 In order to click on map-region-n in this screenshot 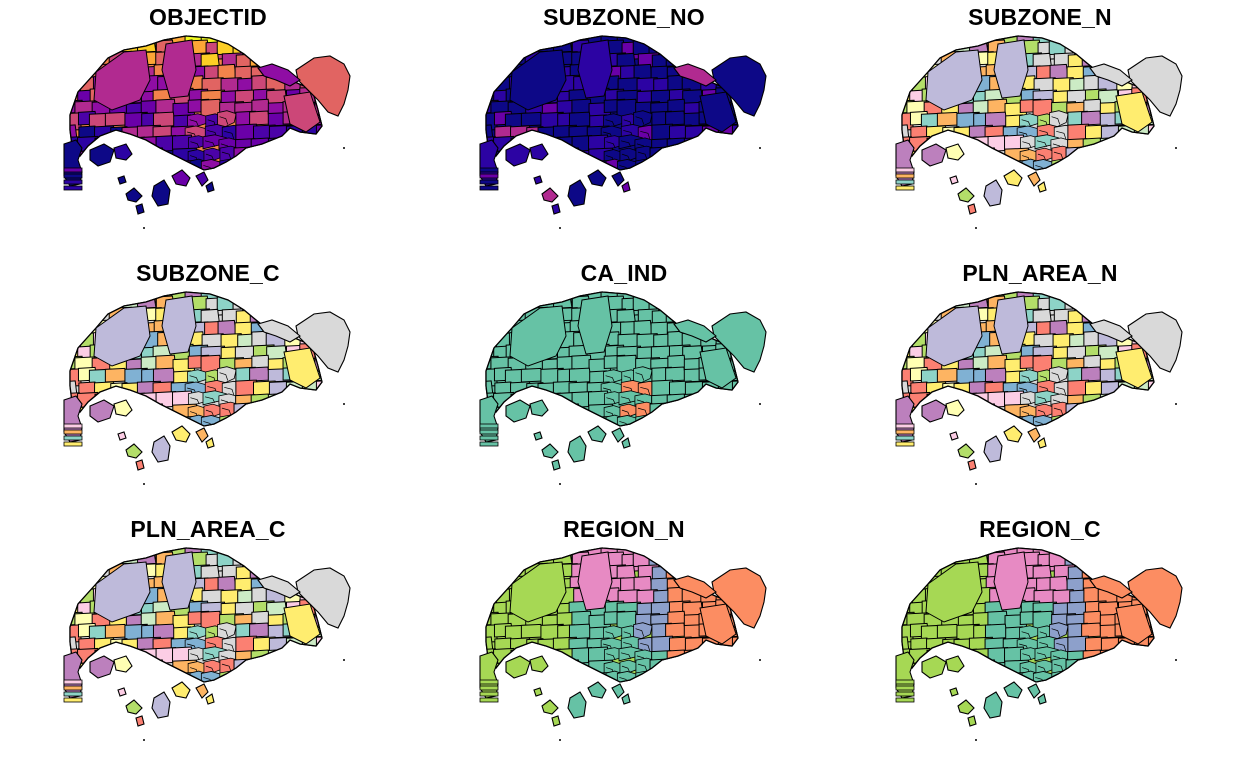, I will do `click(623, 644)`.